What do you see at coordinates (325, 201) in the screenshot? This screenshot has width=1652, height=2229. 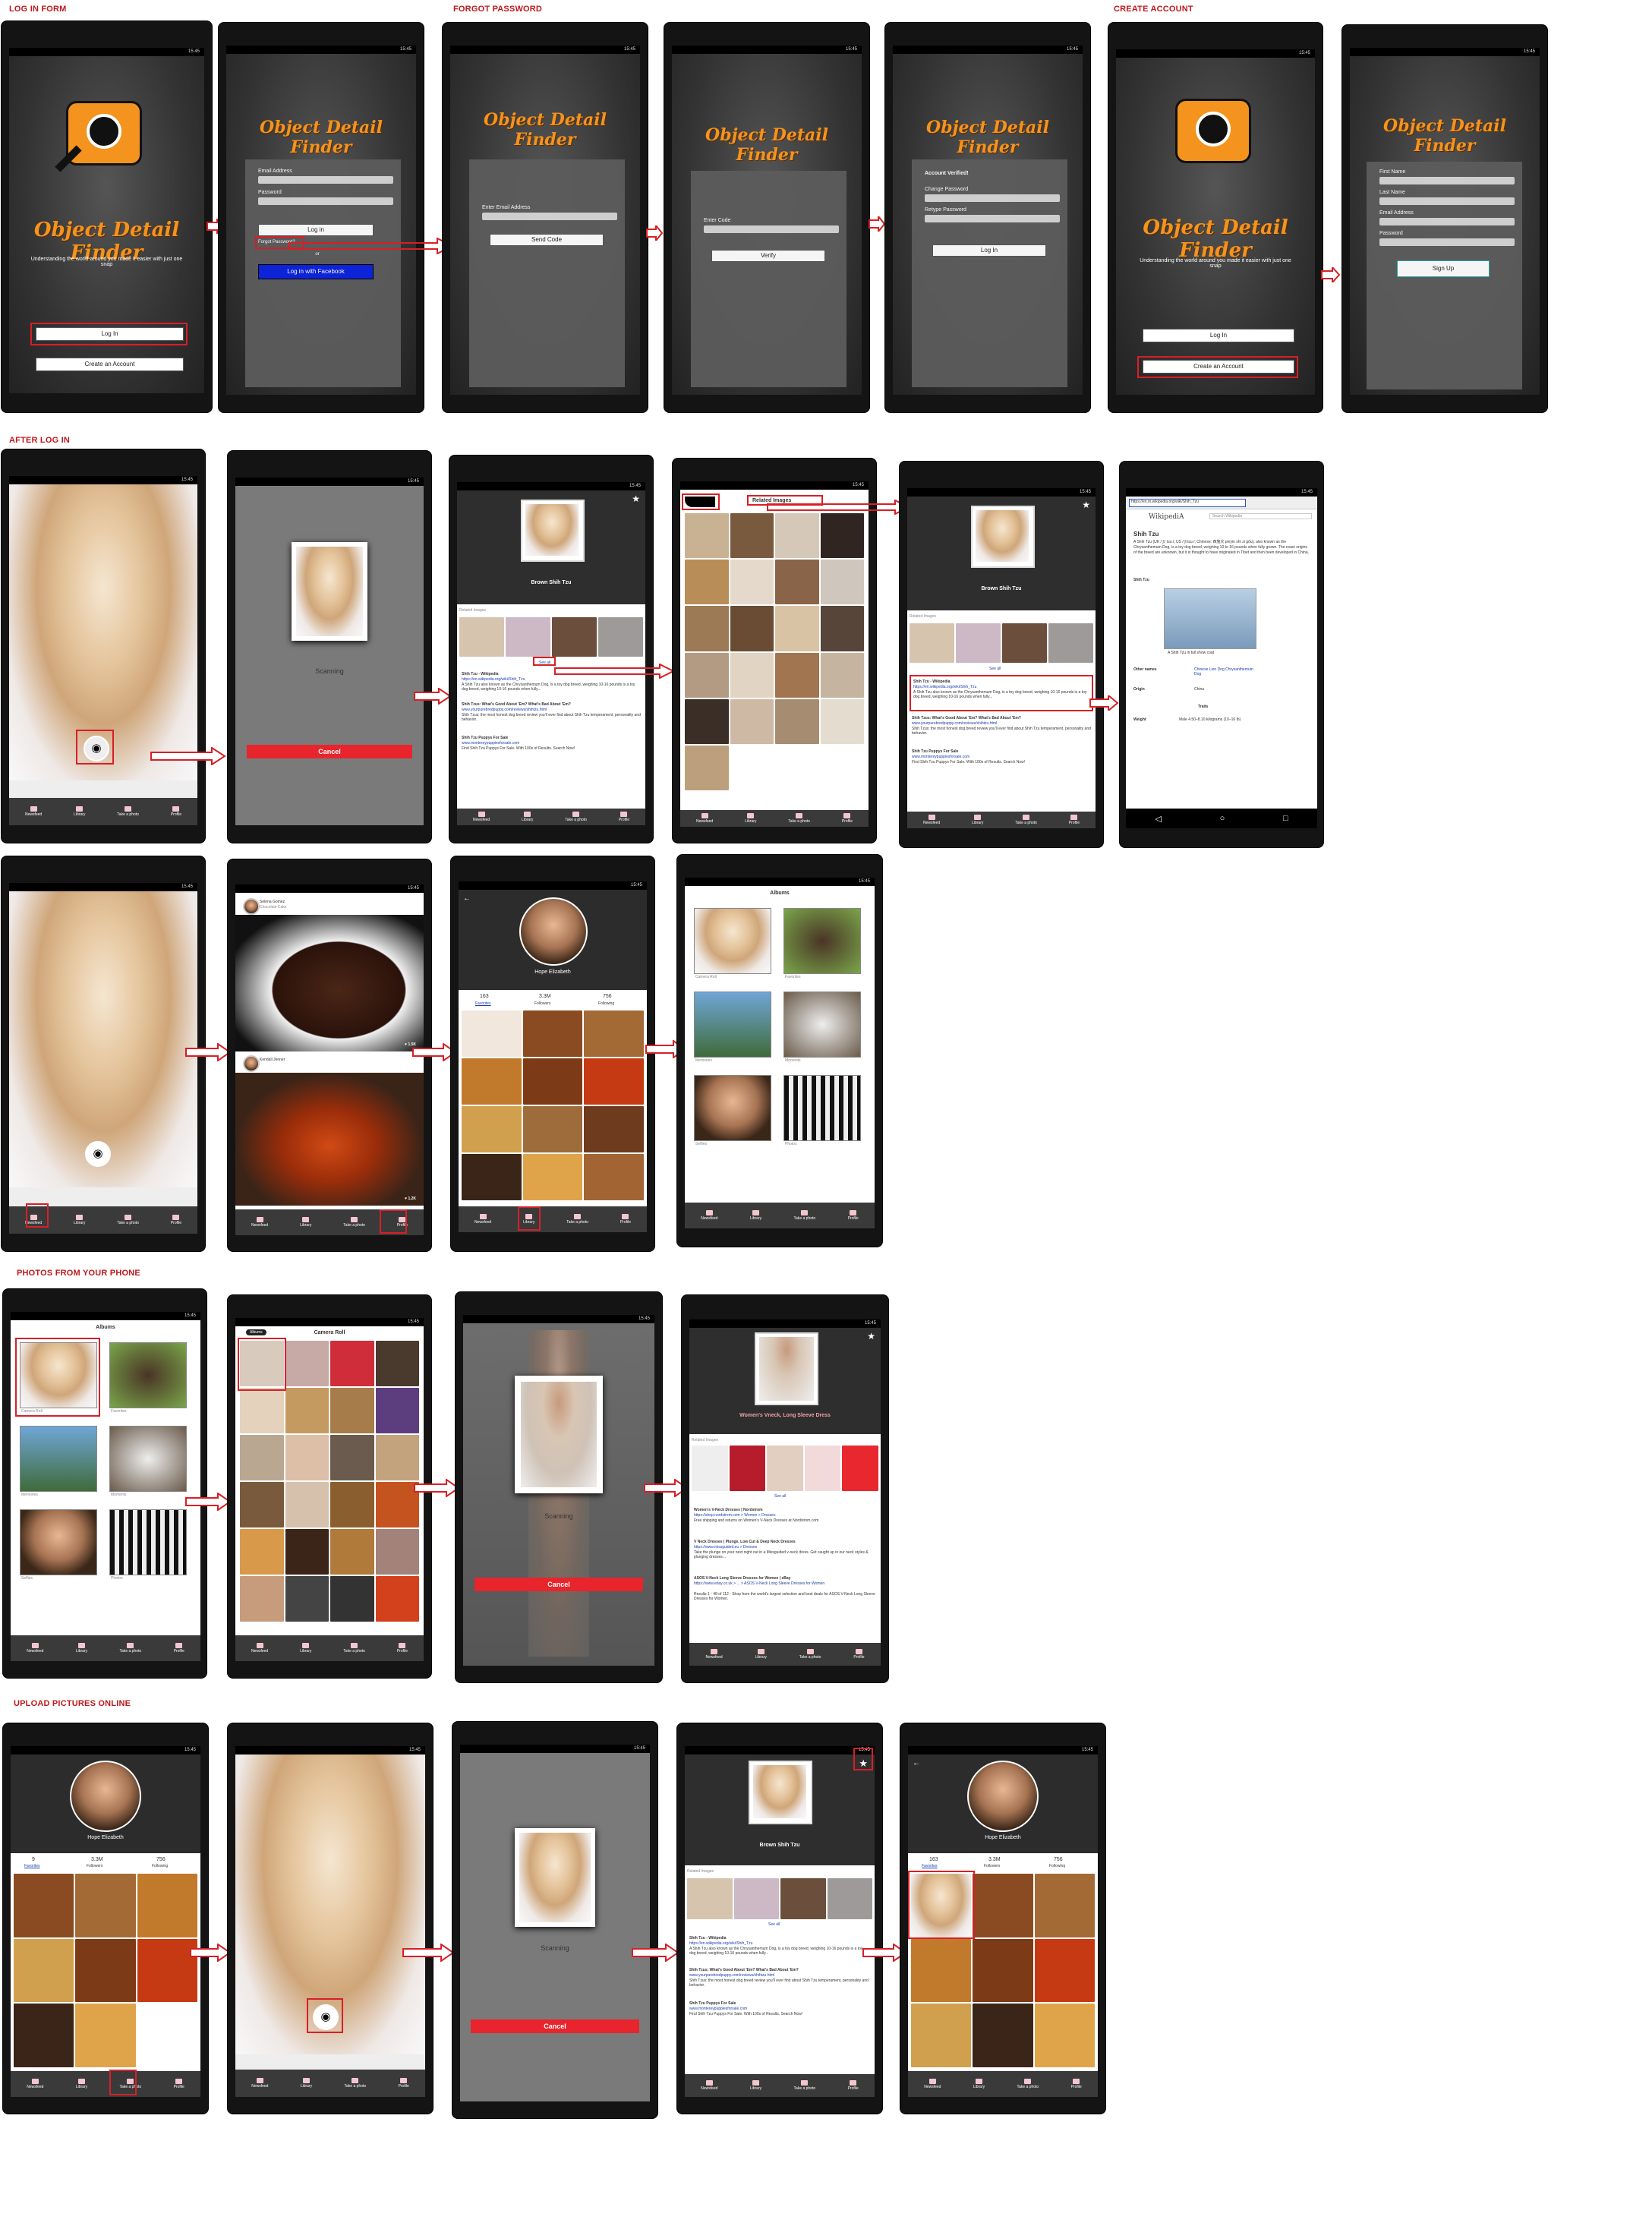 I see `password-field` at bounding box center [325, 201].